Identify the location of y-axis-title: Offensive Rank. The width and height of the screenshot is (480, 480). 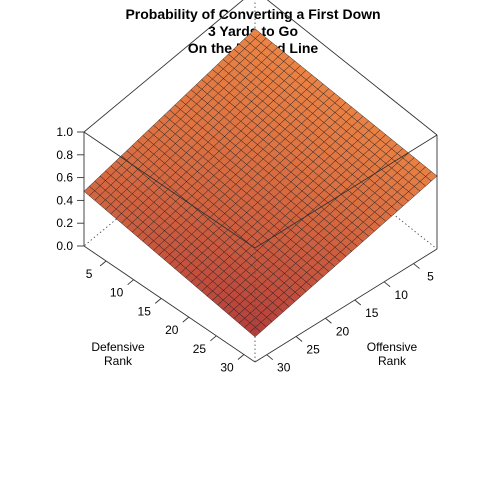
(392, 354).